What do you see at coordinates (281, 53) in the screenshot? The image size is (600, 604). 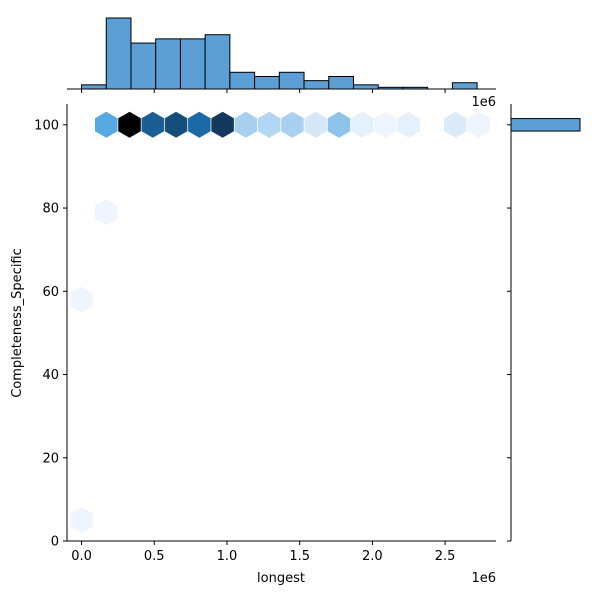 I see `top-marginal-histogram` at bounding box center [281, 53].